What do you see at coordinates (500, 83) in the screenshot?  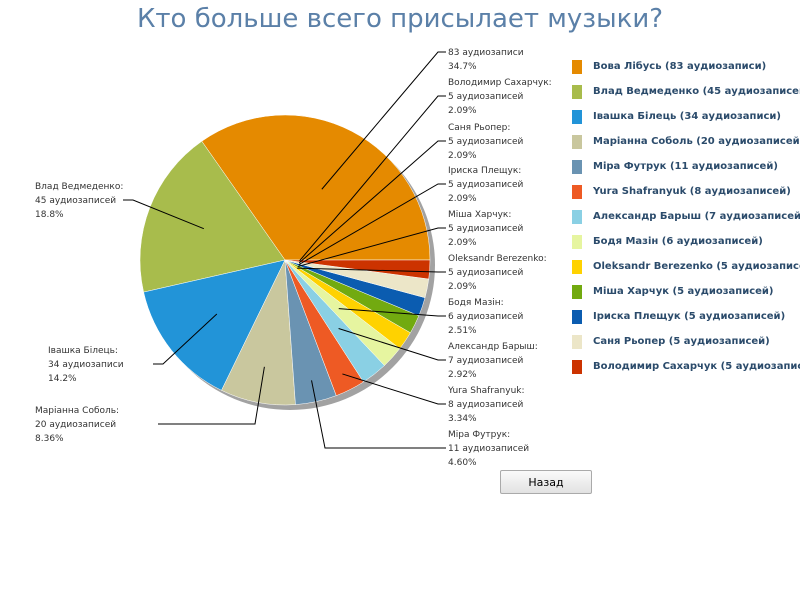 I see `slice-label-name: Володимир Сахарчук:` at bounding box center [500, 83].